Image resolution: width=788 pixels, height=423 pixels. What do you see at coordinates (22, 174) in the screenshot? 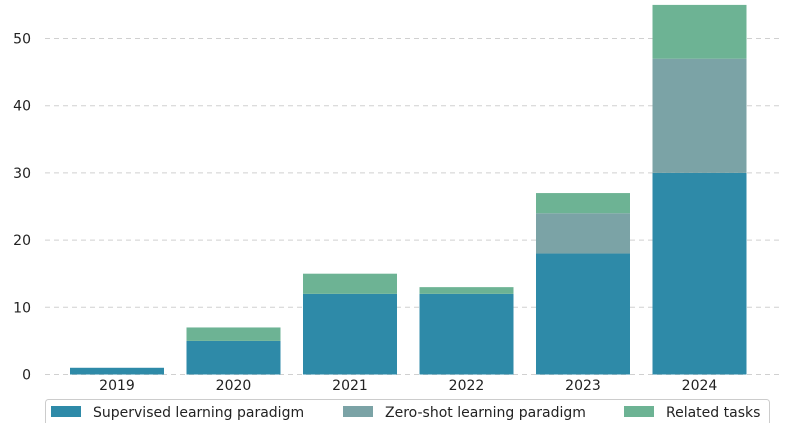
I see `y-tick-label: 30` at bounding box center [22, 174].